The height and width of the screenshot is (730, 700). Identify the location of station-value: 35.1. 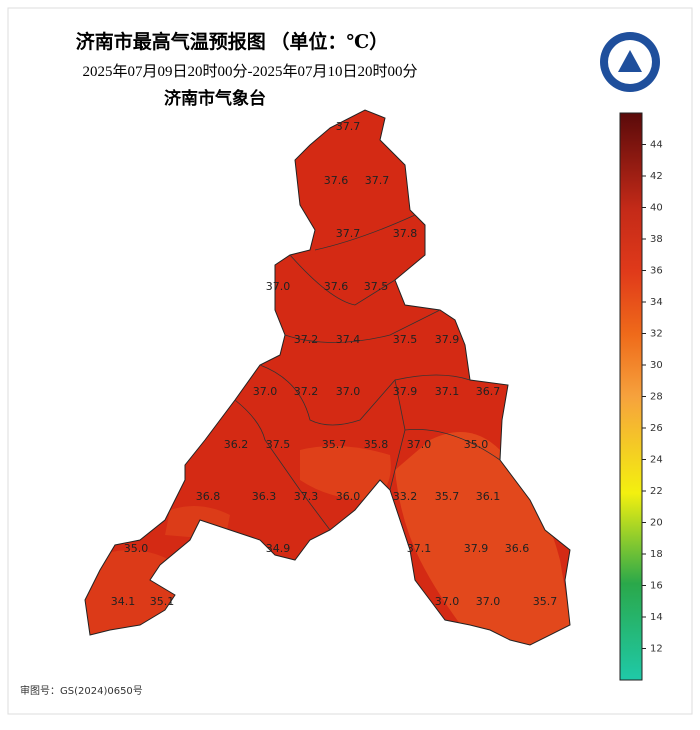
(162, 601).